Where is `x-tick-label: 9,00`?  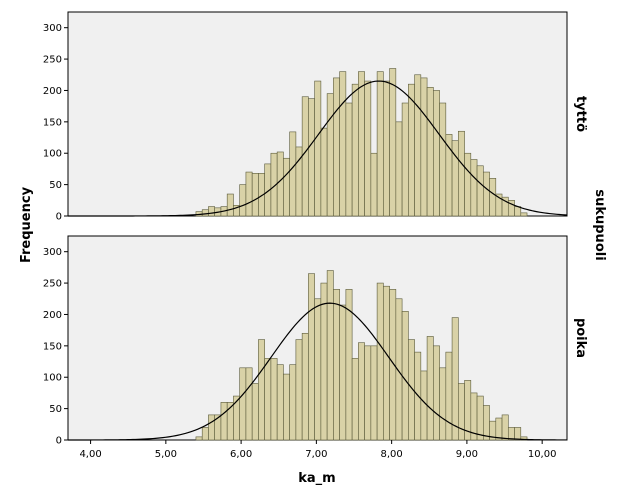 x-tick-label: 9,00 is located at coordinates (467, 454).